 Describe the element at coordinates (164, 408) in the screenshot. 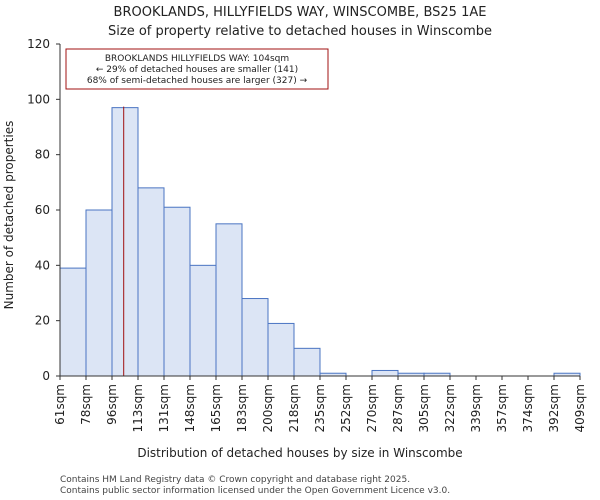

I see `x-tick-label: 131sqm` at that location.